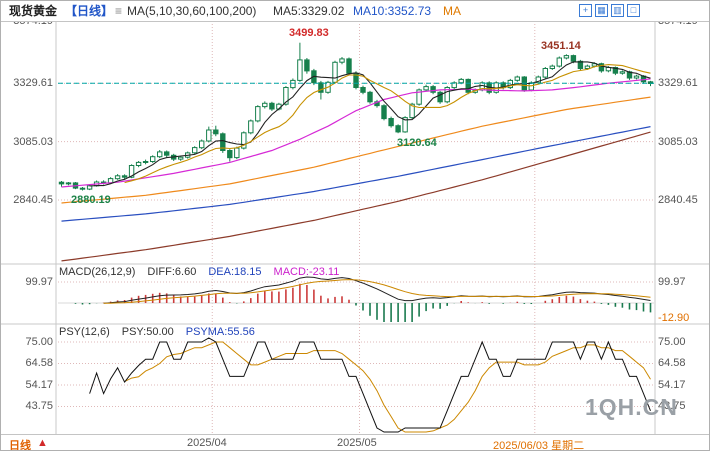  I want to click on indicator-menu-icon: ≡, so click(119, 11).